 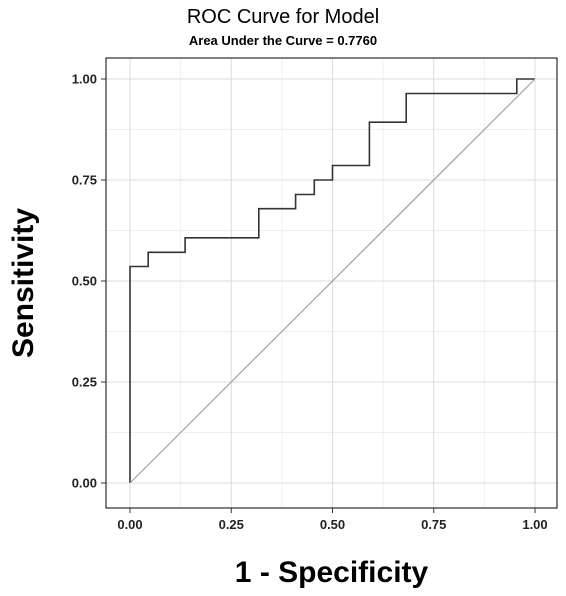 I want to click on x-tick-label: 0.00, so click(x=129, y=524).